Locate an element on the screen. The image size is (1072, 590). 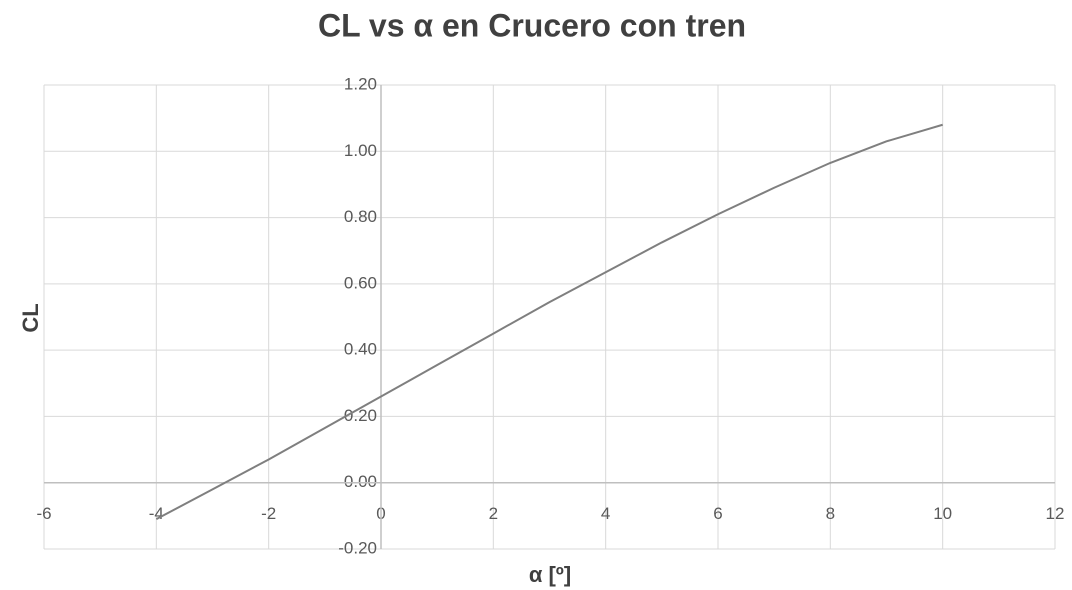
x-tick-label: -2 is located at coordinates (268, 513).